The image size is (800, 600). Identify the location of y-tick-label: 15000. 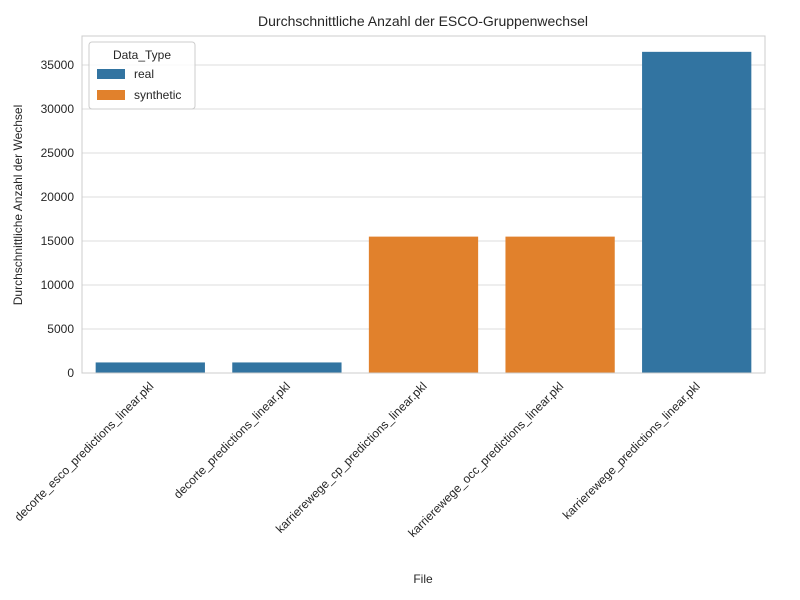
(58, 241).